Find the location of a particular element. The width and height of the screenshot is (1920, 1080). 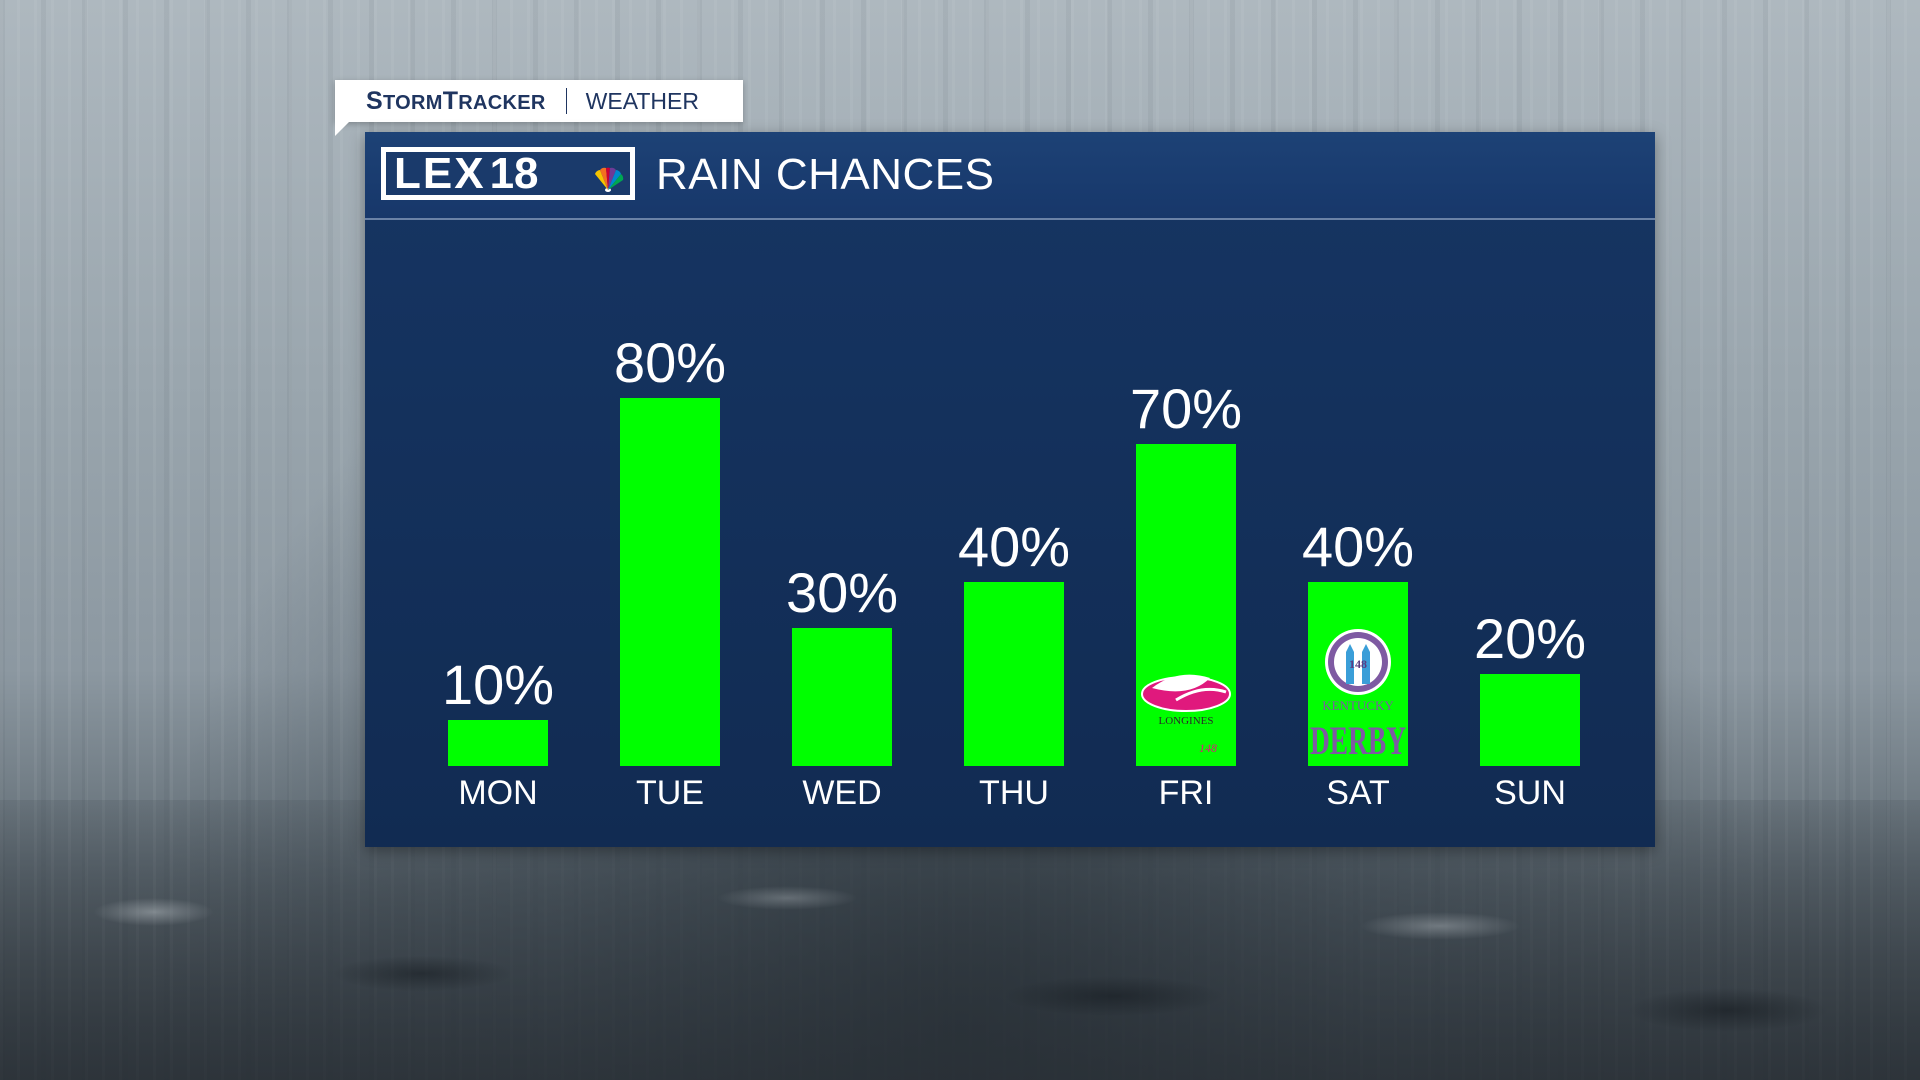

day-label-tue: TUE is located at coordinates (670, 793).